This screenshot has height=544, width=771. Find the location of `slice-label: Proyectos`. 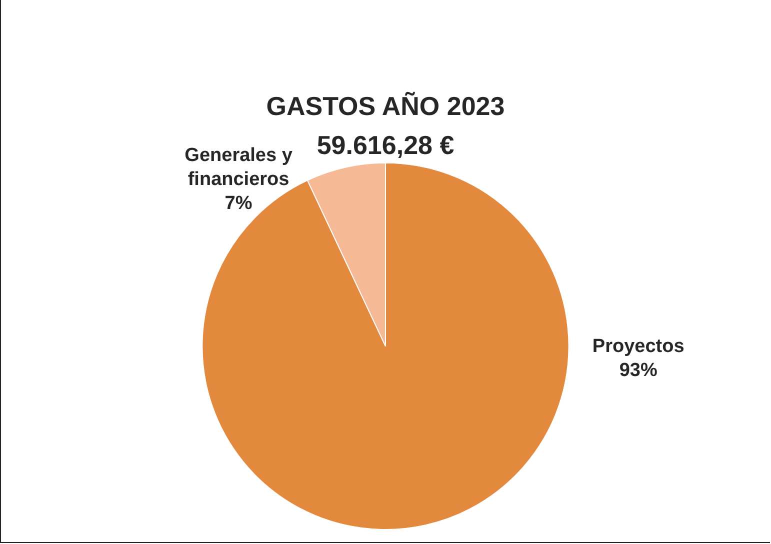

slice-label: Proyectos is located at coordinates (638, 346).